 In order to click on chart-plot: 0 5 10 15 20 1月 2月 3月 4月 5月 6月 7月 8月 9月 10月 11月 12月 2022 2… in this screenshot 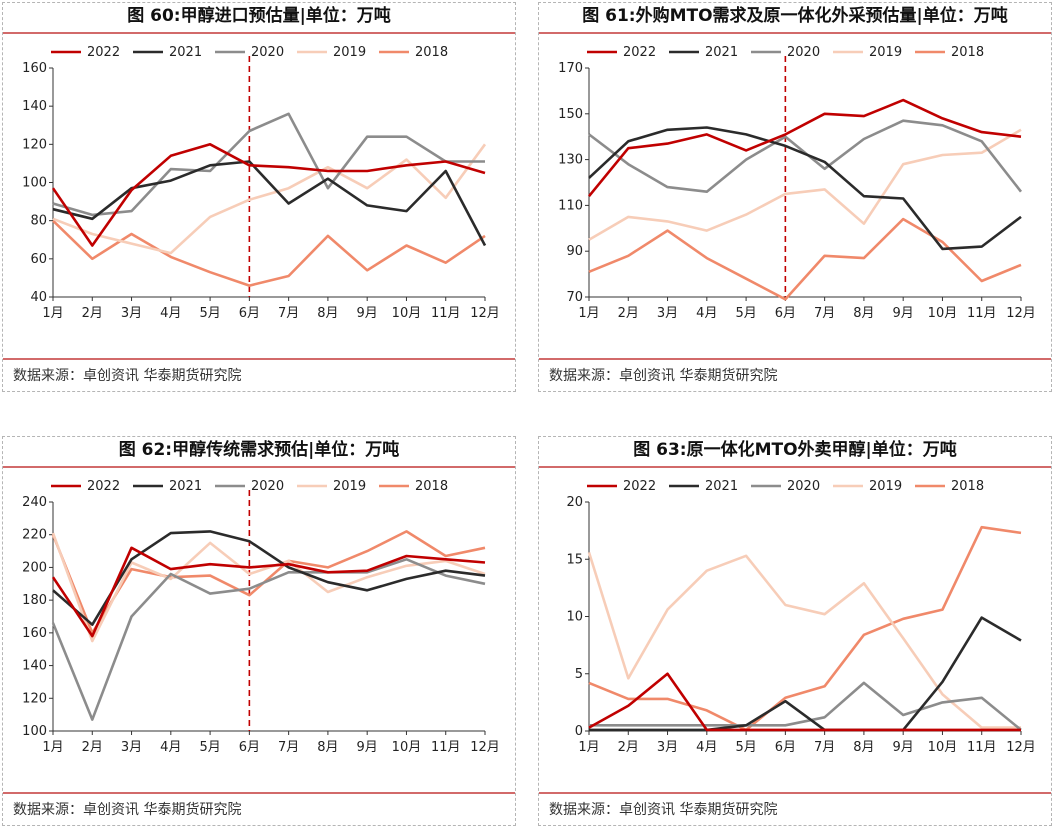, I will do `click(801, 617)`.